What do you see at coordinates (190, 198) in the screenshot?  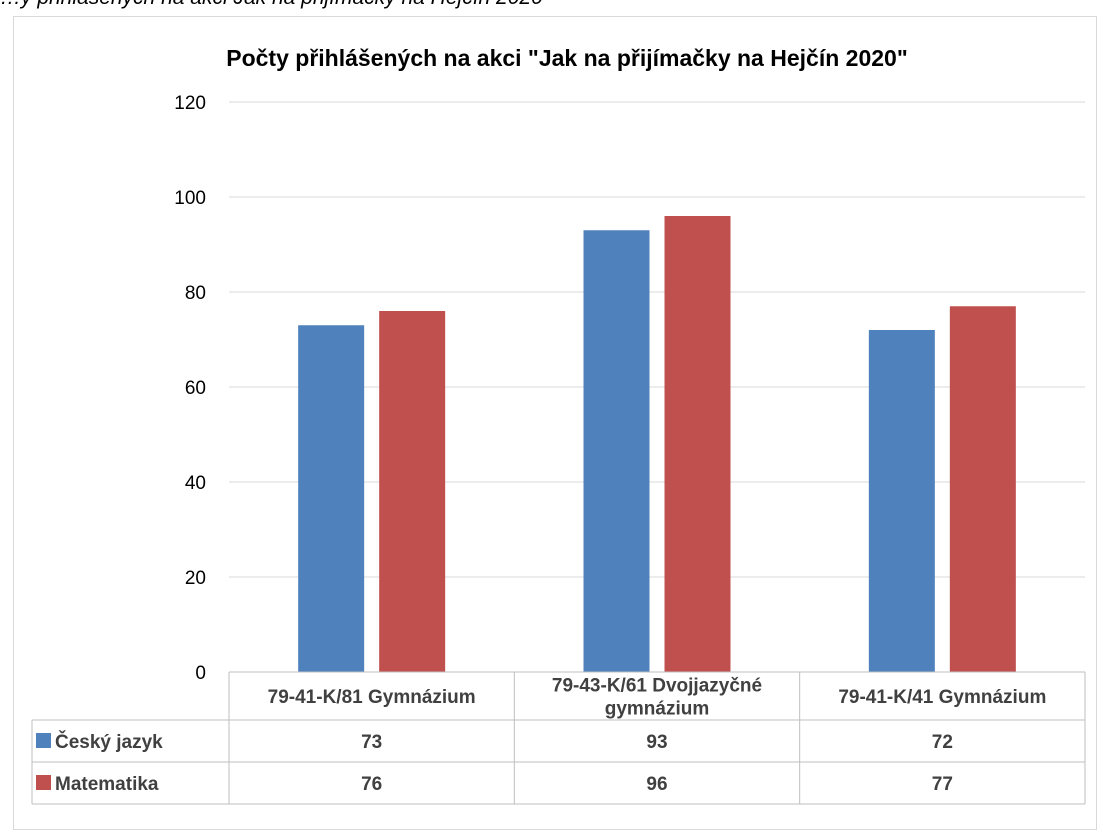 I see `y-tick-label: 100` at bounding box center [190, 198].